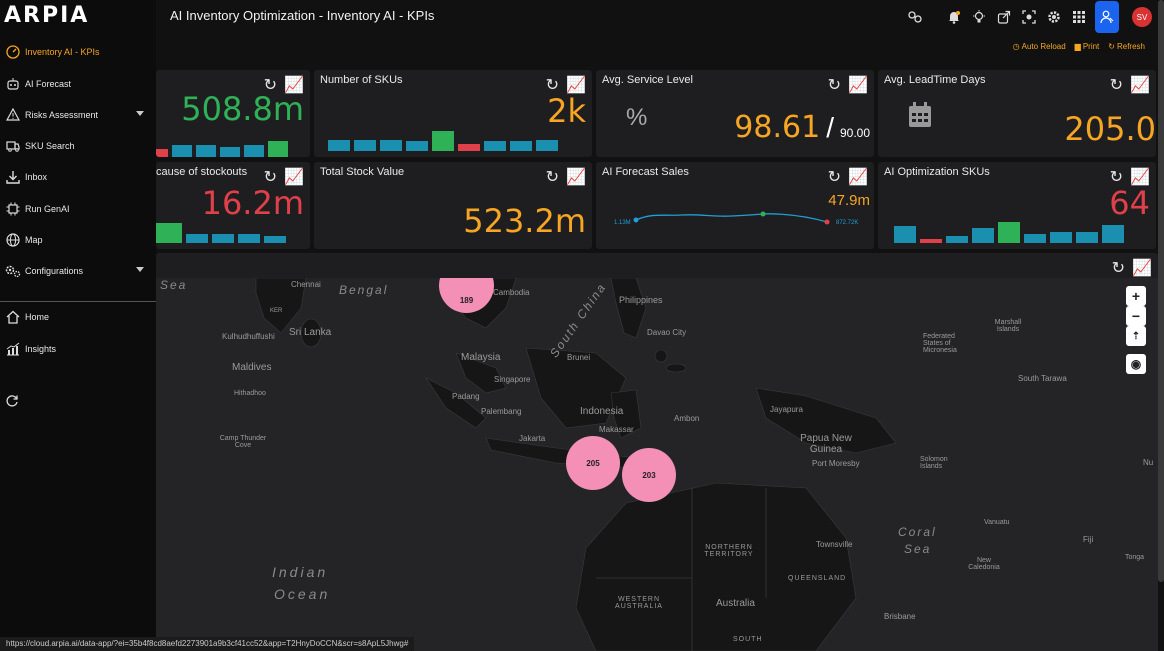 This screenshot has width=1164, height=651. Describe the element at coordinates (802, 127) in the screenshot. I see `service-level-values: 98.61 / 90.00` at that location.